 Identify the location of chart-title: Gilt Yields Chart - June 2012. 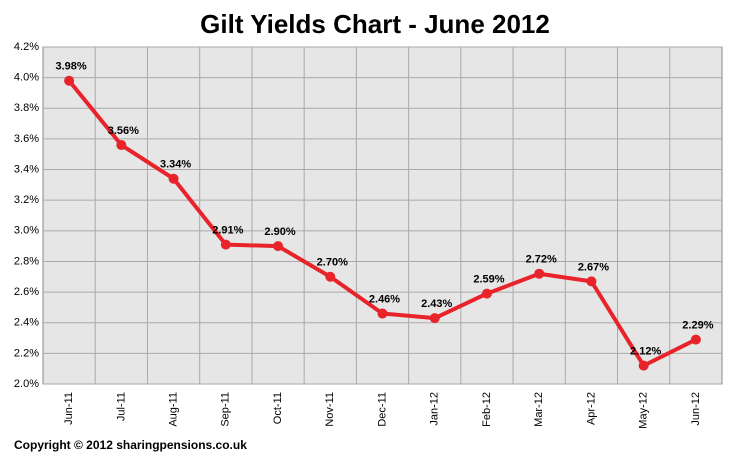
(375, 24).